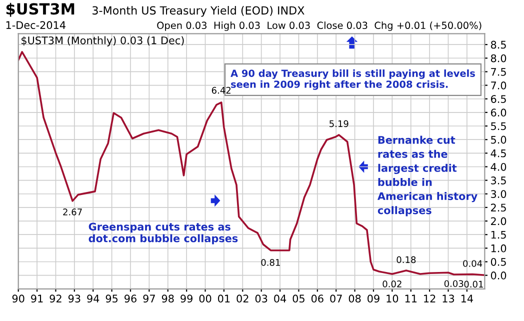  I want to click on annotation: 0.02, so click(392, 284).